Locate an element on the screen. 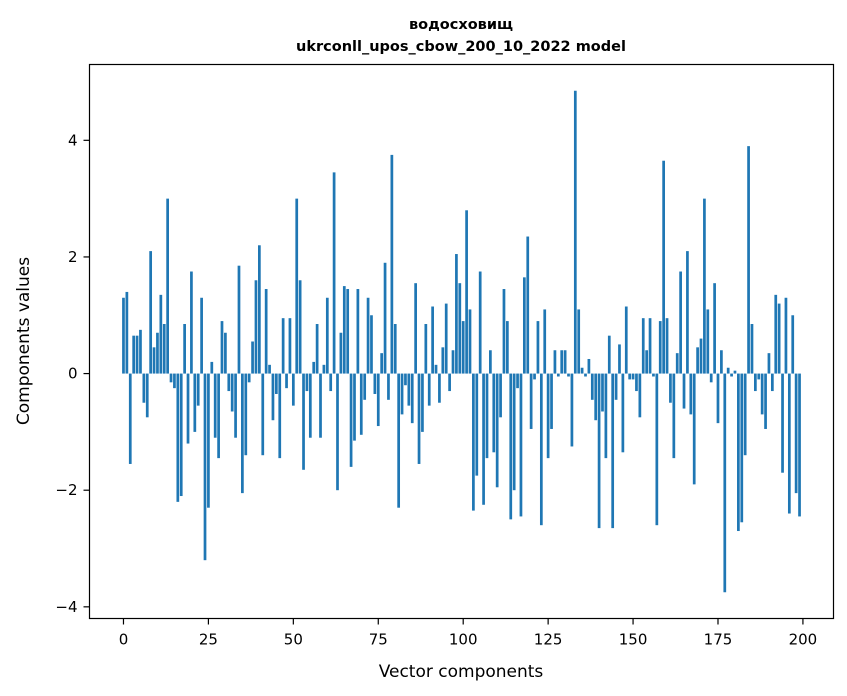 Image resolution: width=847 pixels, height=696 pixels. y-tick-label: −4 is located at coordinates (66, 607).